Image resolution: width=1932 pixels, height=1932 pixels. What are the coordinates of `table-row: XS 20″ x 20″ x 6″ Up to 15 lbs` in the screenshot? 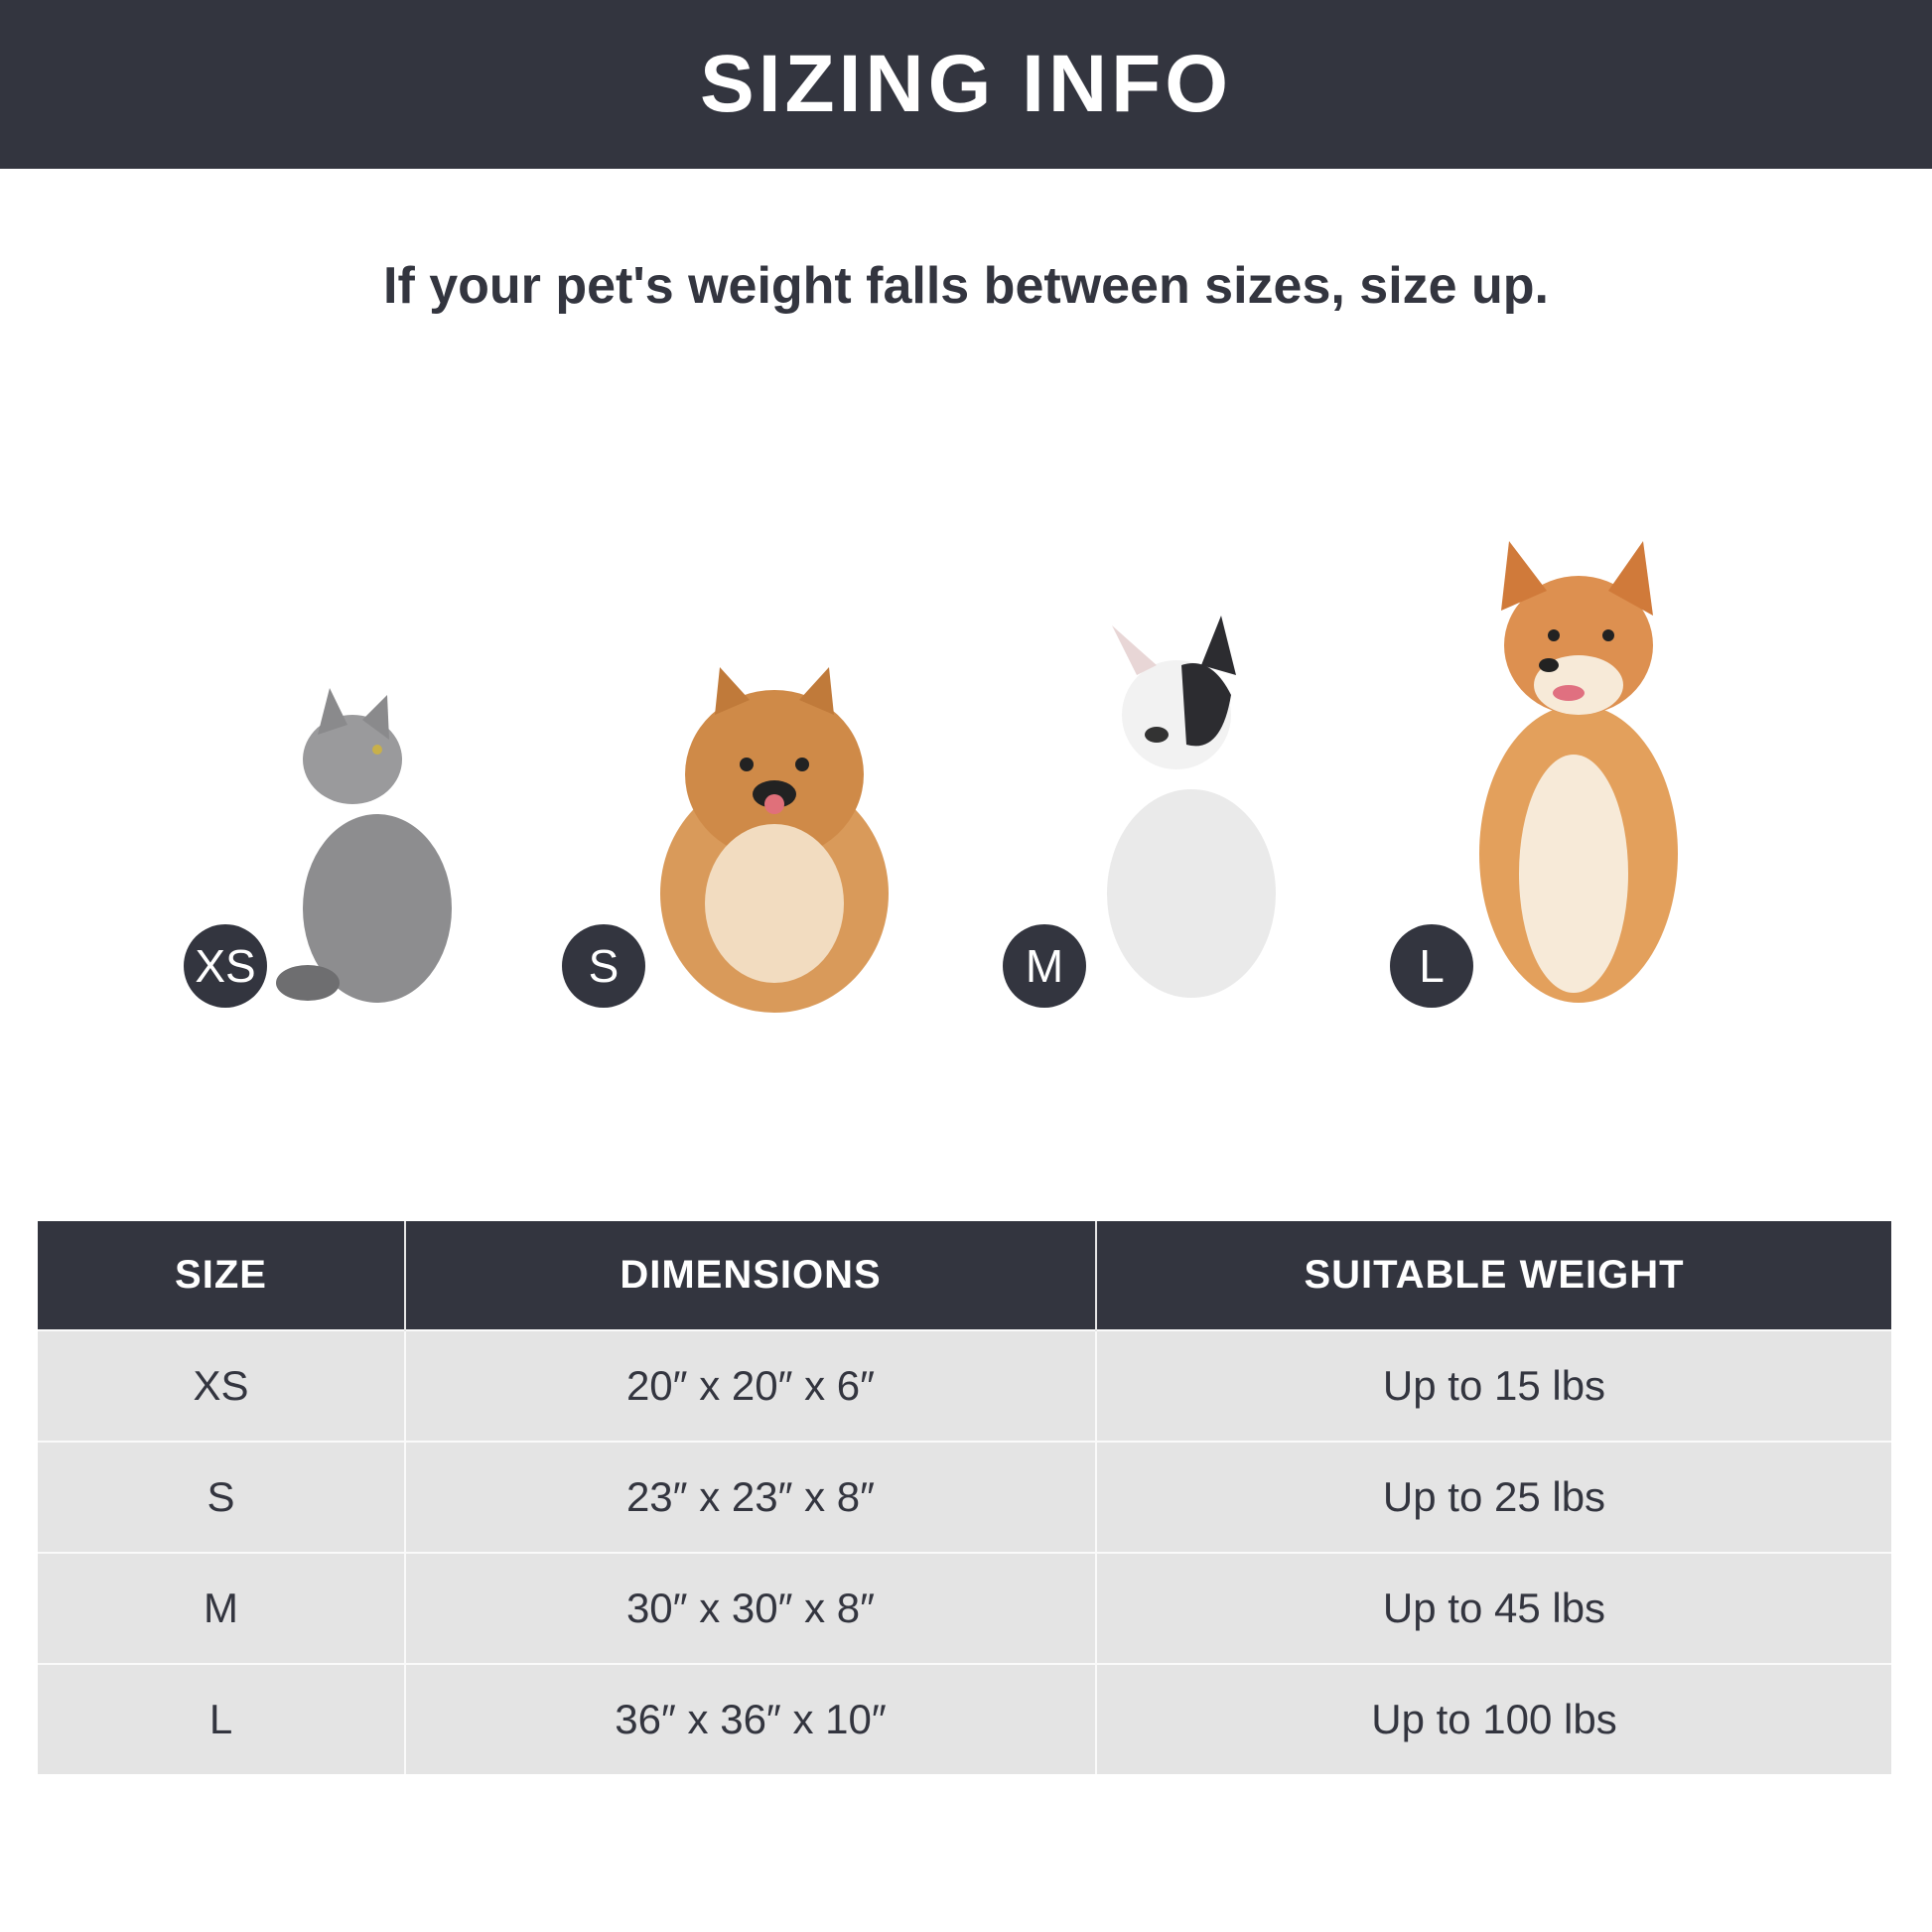 It's located at (965, 1385).